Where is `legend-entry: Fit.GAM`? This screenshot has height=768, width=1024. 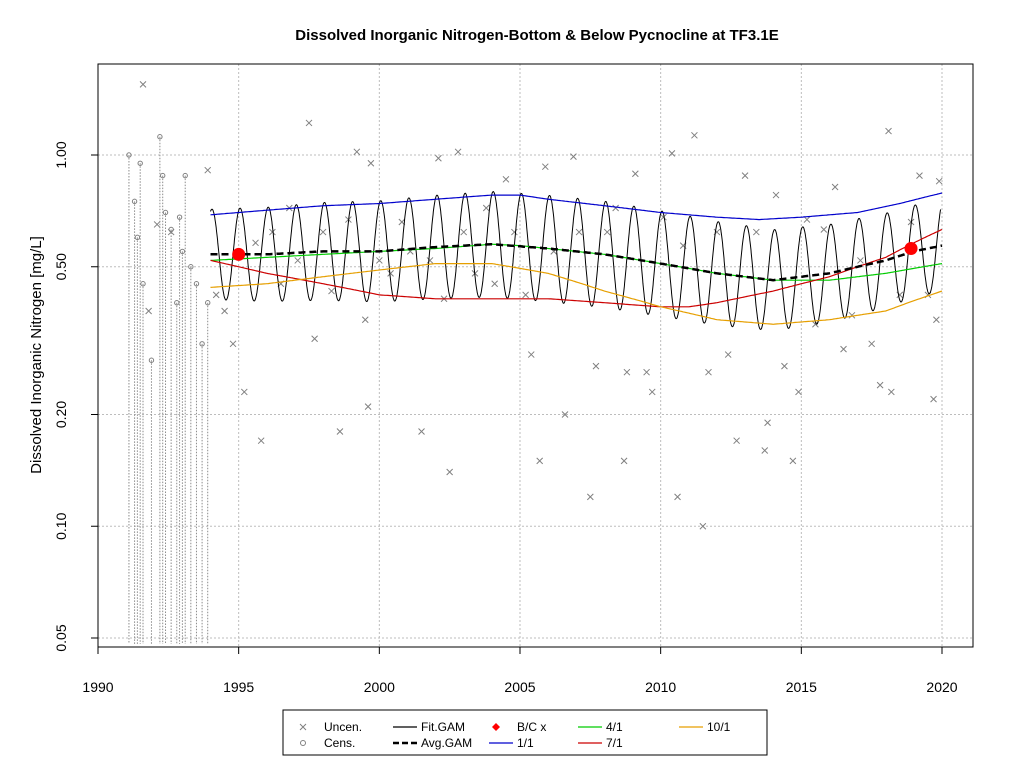
legend-entry: Fit.GAM is located at coordinates (429, 727).